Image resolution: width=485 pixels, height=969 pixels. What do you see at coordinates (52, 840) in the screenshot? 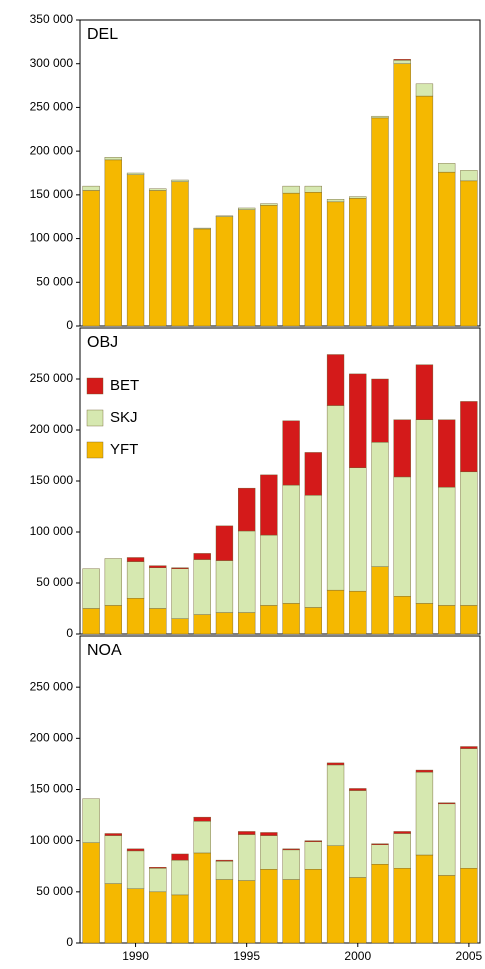
I see `y-tick-label: 100 000` at bounding box center [52, 840].